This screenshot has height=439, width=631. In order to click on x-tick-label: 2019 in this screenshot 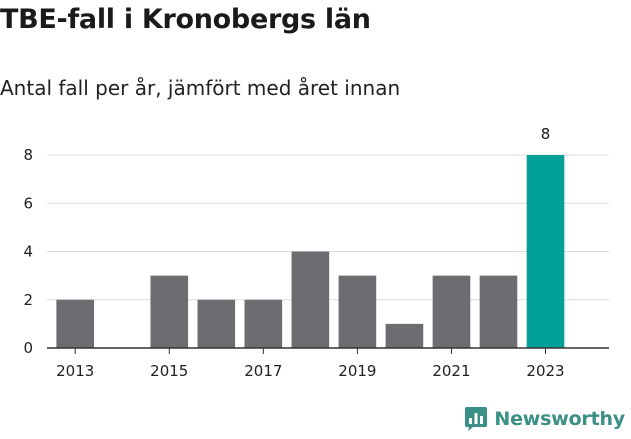, I will do `click(357, 371)`.